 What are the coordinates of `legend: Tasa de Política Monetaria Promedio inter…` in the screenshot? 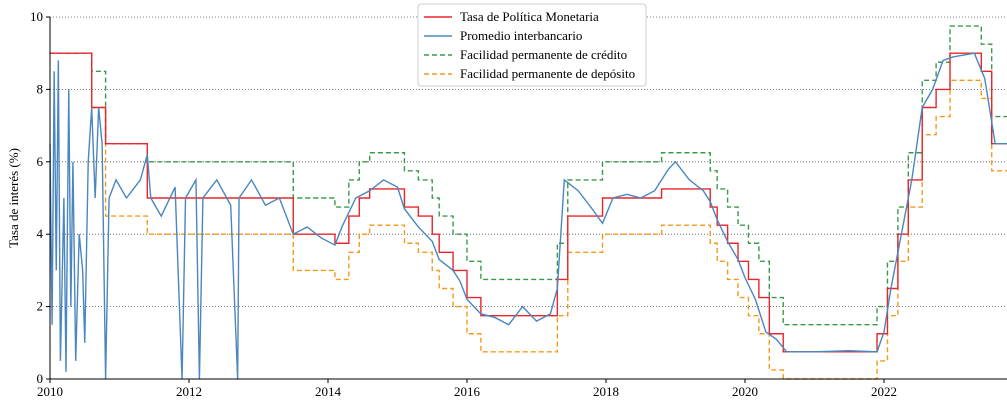 It's located at (532, 45).